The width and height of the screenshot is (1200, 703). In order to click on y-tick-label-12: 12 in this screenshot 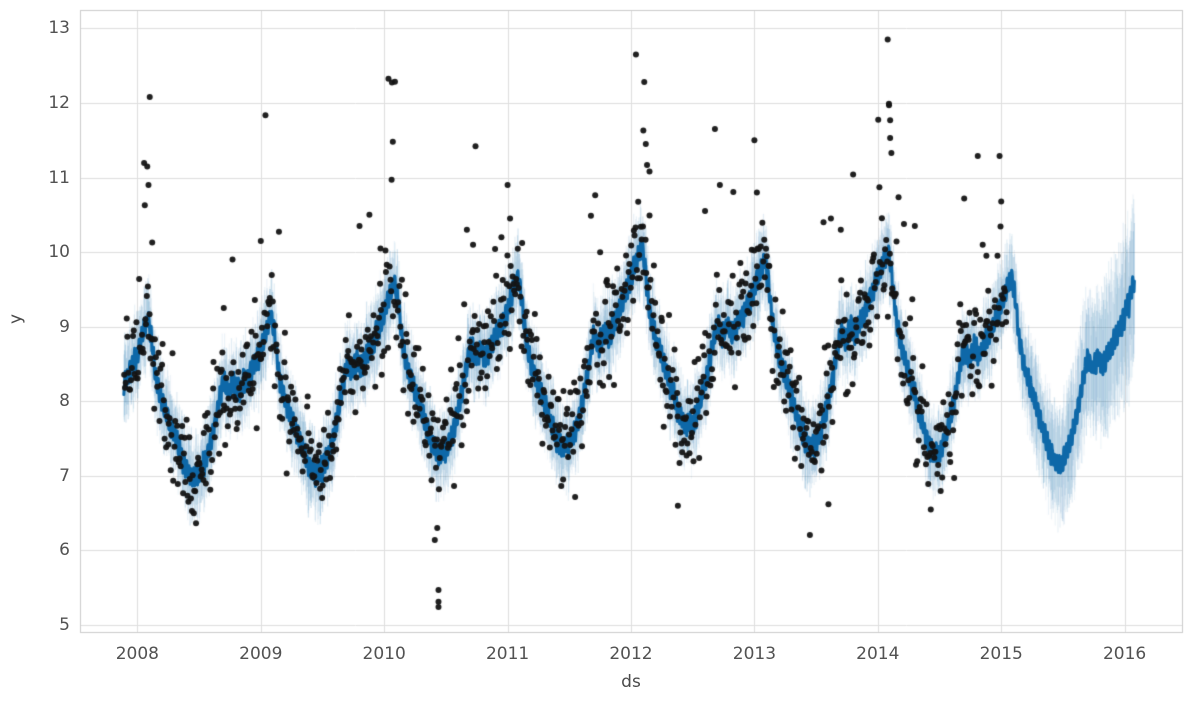, I will do `click(59, 102)`.